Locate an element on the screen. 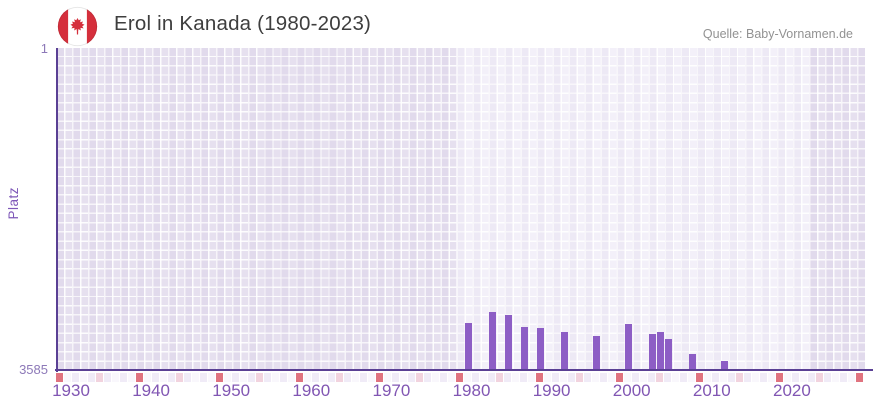 This screenshot has height=412, width=873. bar-2008 is located at coordinates (693, 362).